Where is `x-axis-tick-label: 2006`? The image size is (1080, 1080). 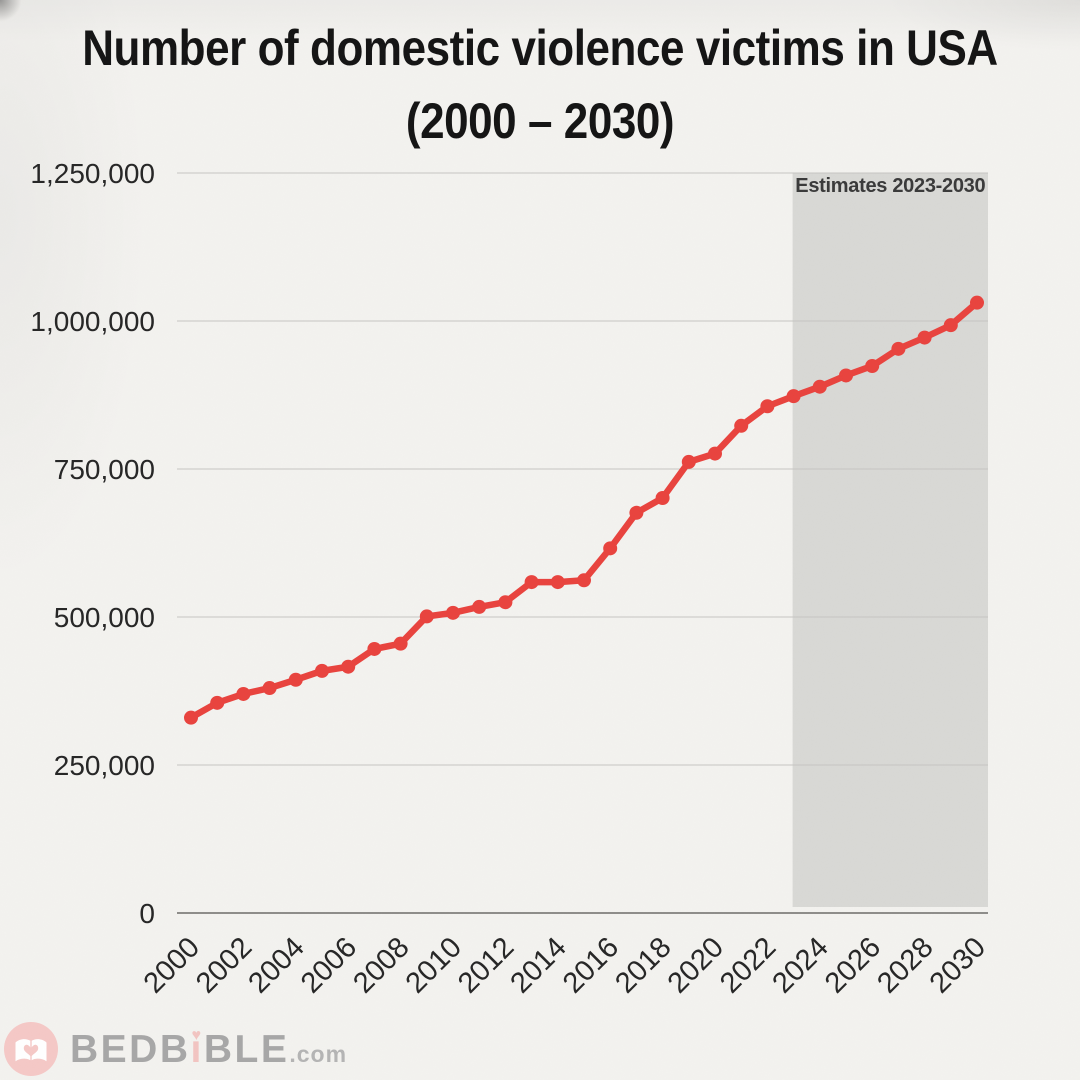
x-axis-tick-label: 2006 is located at coordinates (329, 965).